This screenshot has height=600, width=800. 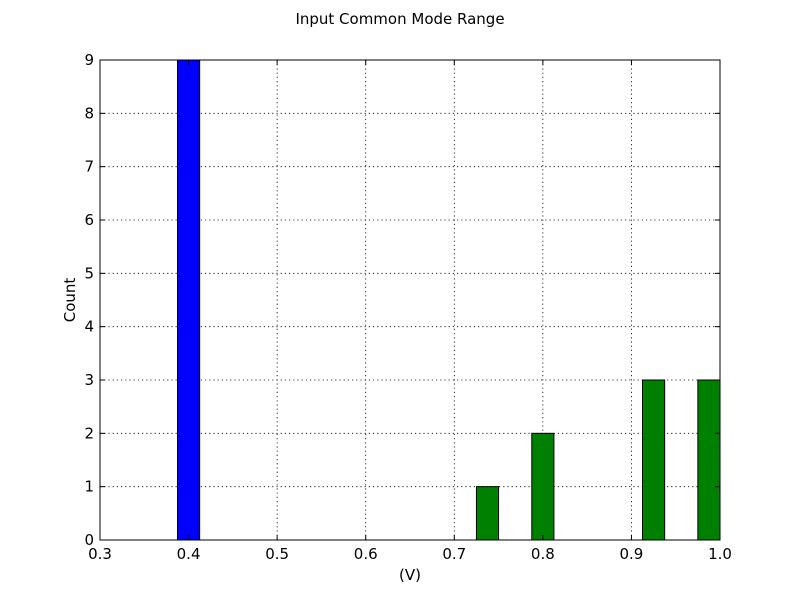 I want to click on y-tick-label: 0, so click(x=89, y=540).